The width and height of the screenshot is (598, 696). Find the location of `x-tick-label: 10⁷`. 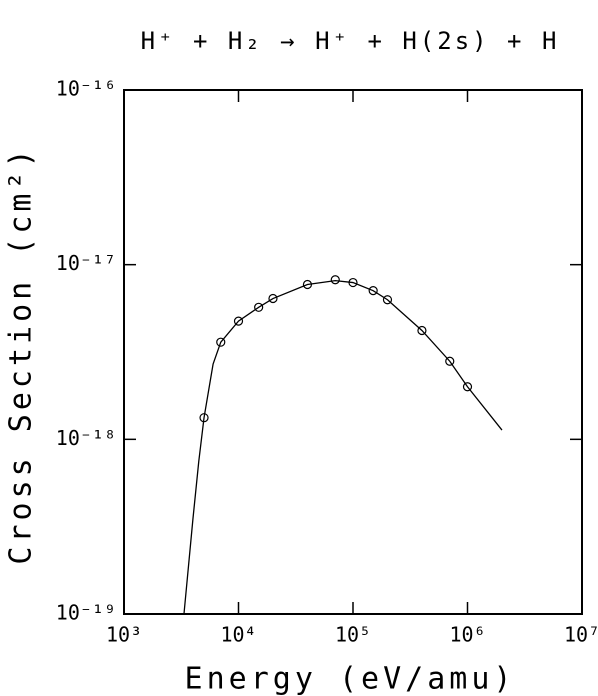

x-tick-label: 10⁷ is located at coordinates (581, 635).